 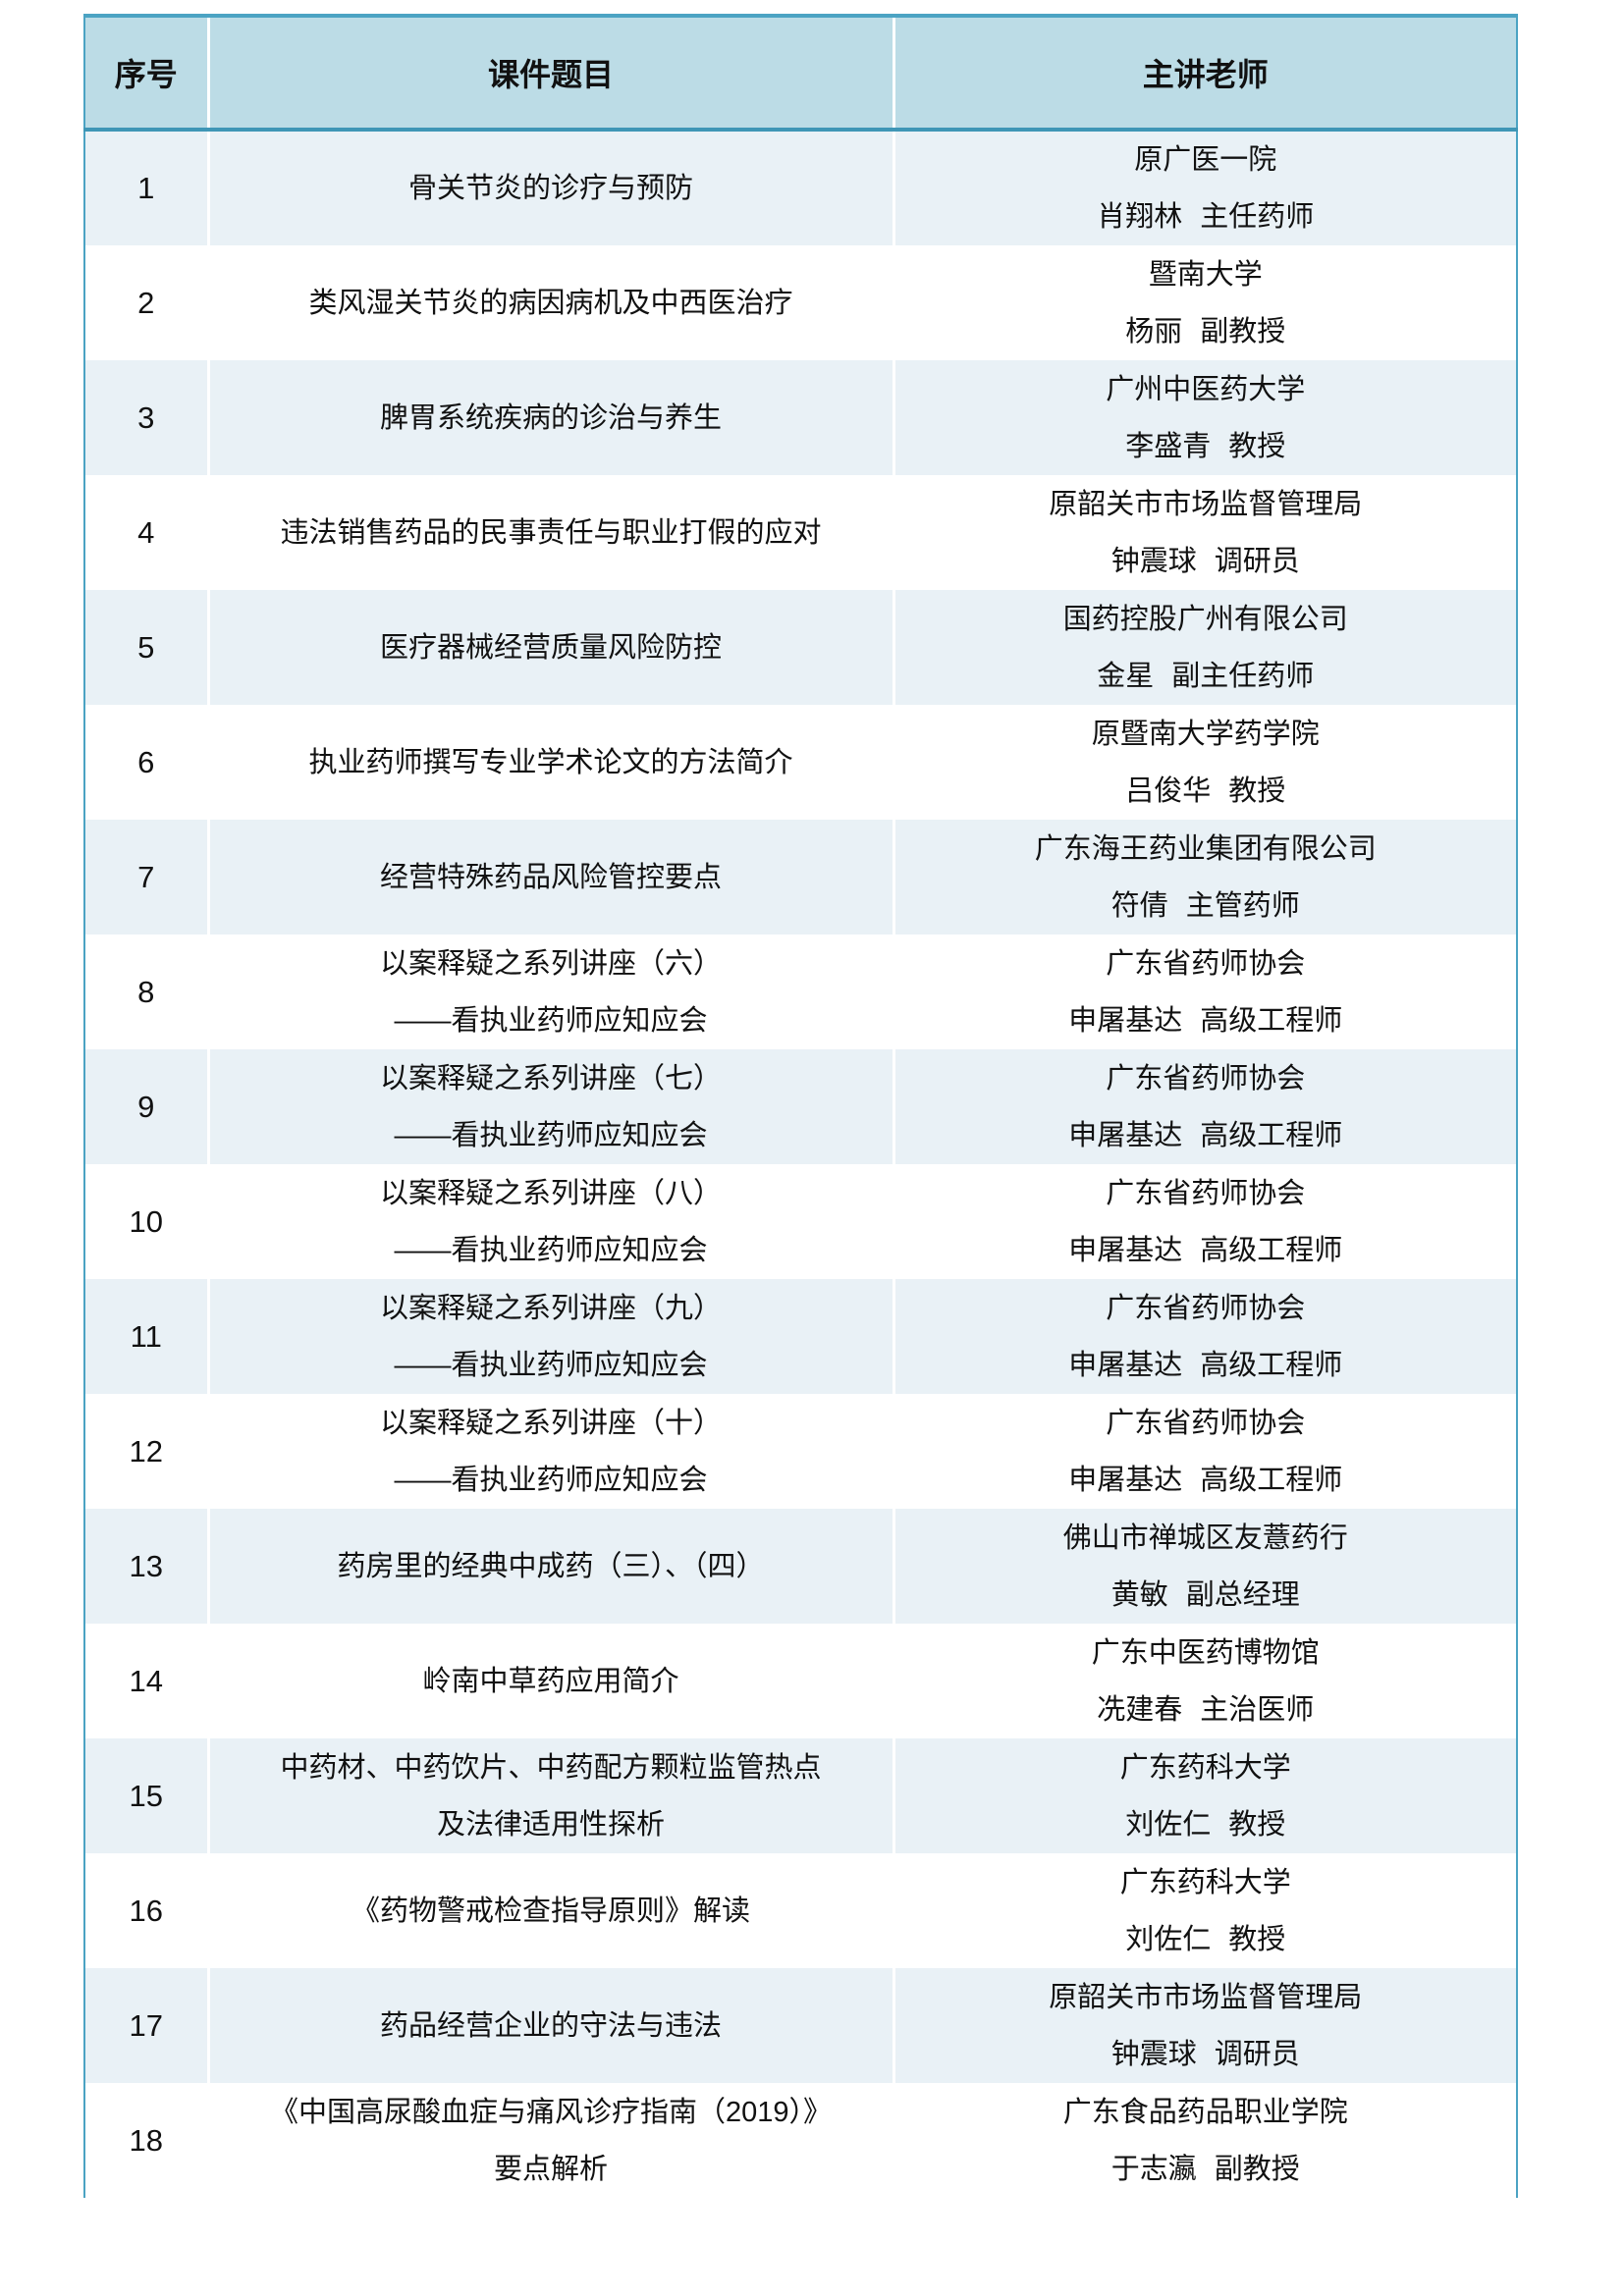 I want to click on table-row: 14 岭南中草药应用简介 广东中医药博物馆 冼建春 主治医师, so click(x=800, y=1681).